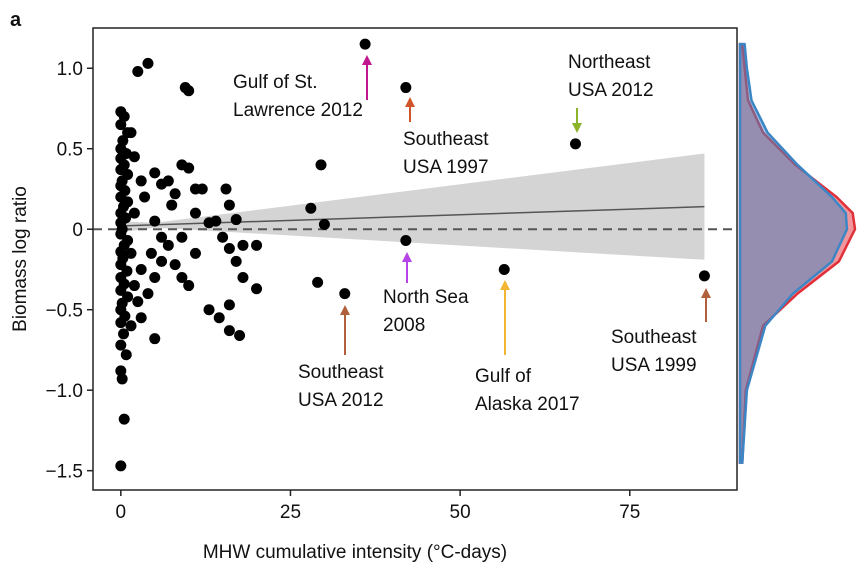 This screenshot has height=577, width=866. I want to click on x-tick-label: 25, so click(290, 512).